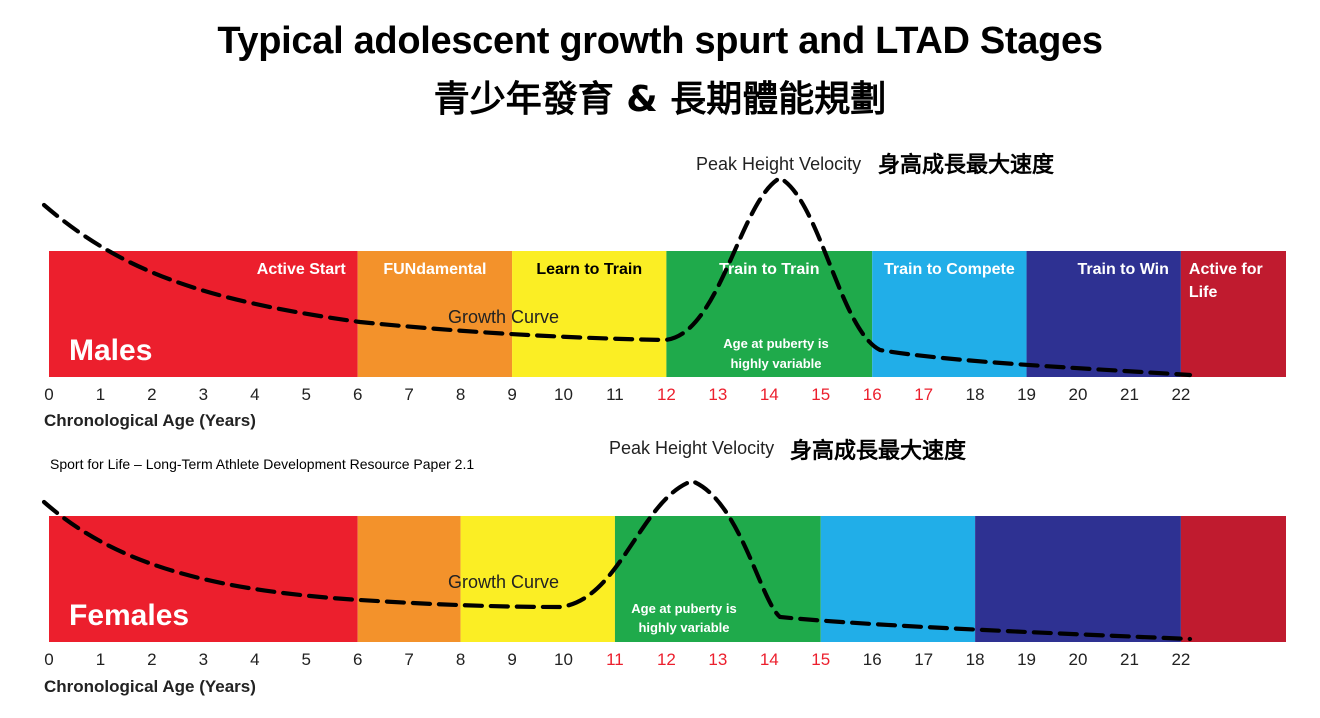 The height and width of the screenshot is (718, 1320). I want to click on stage-label-7: Active for, so click(1226, 269).